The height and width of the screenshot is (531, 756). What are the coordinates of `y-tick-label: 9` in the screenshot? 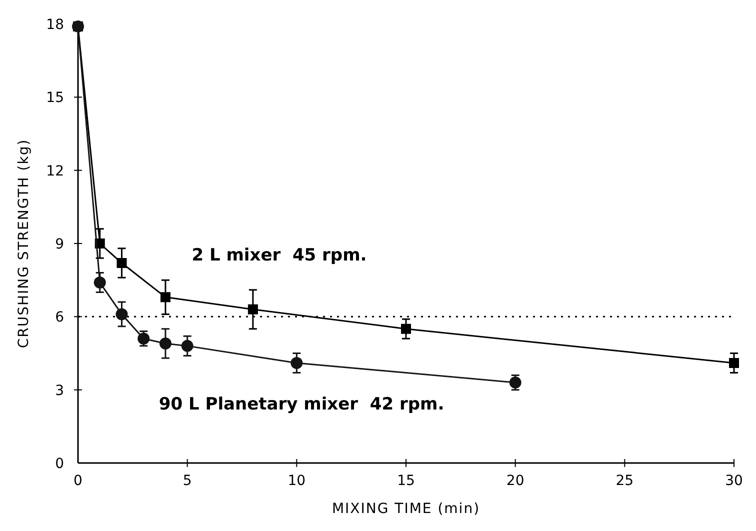 It's located at (59, 244).